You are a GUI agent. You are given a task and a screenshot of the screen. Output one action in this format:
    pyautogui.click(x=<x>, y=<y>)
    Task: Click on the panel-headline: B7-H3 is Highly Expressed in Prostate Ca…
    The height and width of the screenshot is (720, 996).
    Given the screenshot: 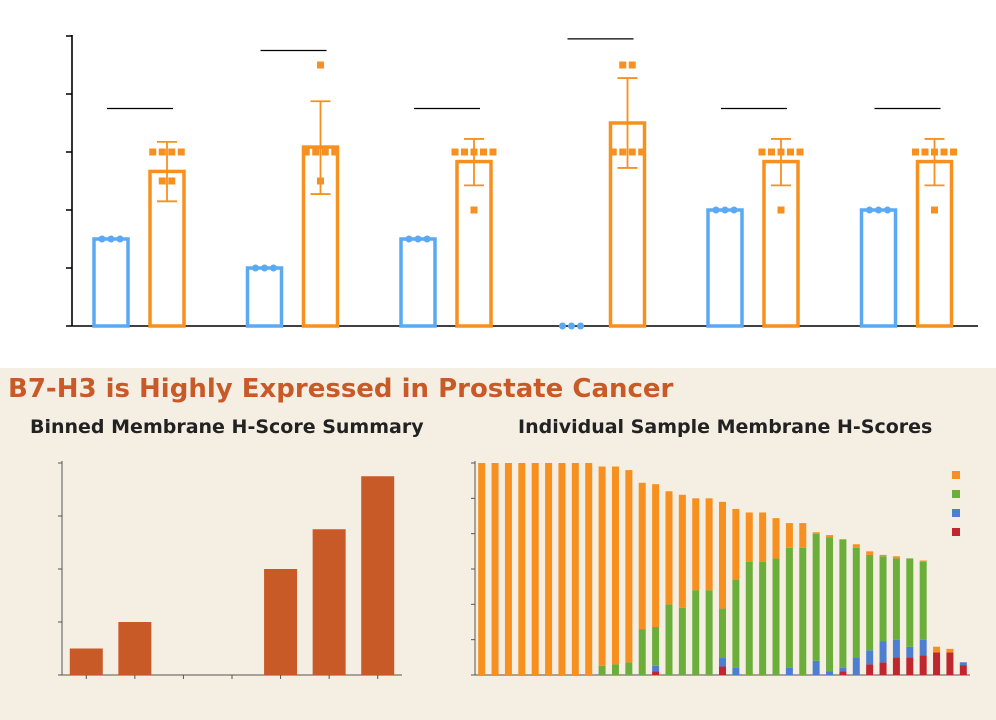 What is the action you would take?
    pyautogui.click(x=341, y=389)
    